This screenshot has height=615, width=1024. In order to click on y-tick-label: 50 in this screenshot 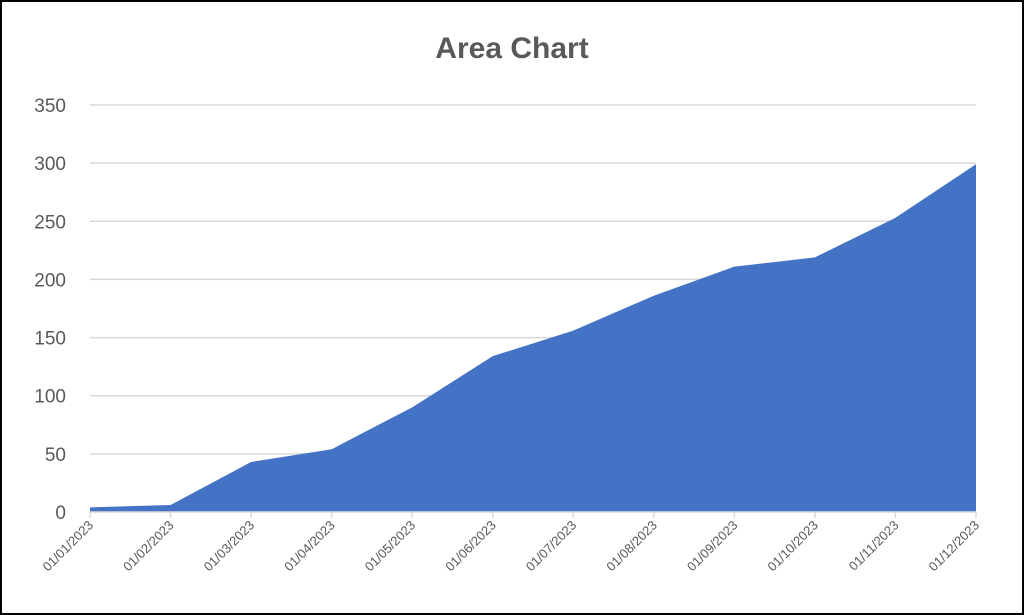, I will do `click(55, 455)`.